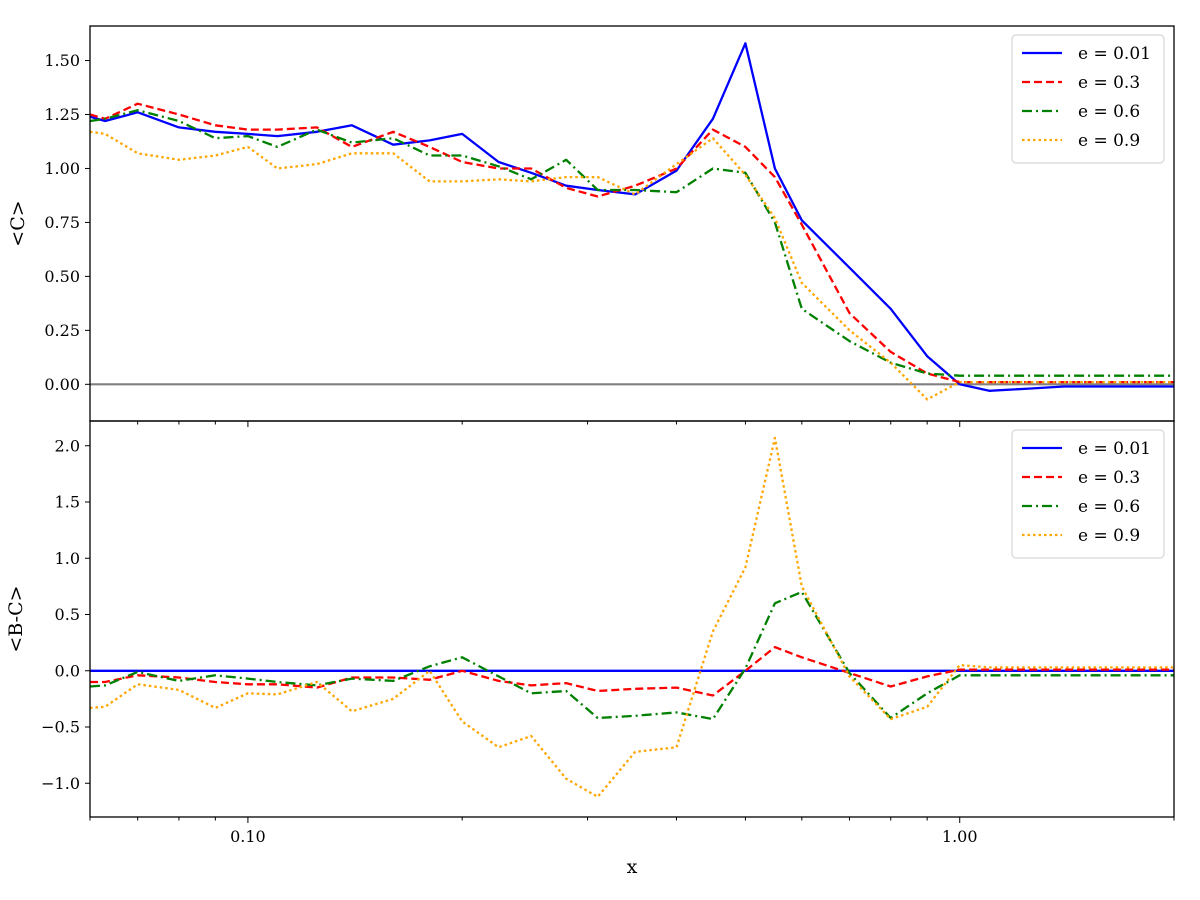 The height and width of the screenshot is (900, 1200). What do you see at coordinates (60, 727) in the screenshot?
I see `y-tick-label: −0.5` at bounding box center [60, 727].